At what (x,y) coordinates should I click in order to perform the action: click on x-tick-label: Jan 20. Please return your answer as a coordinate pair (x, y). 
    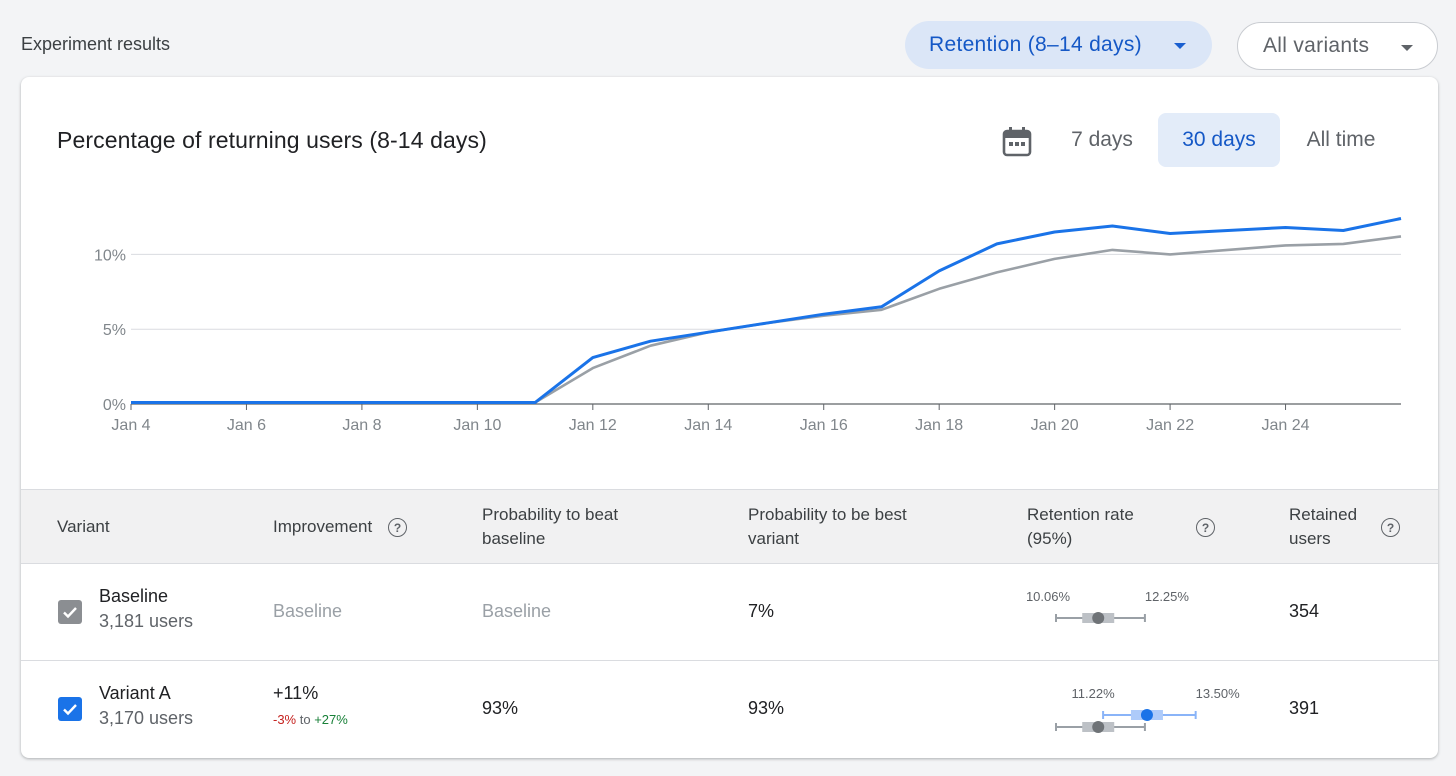
    Looking at the image, I should click on (1055, 425).